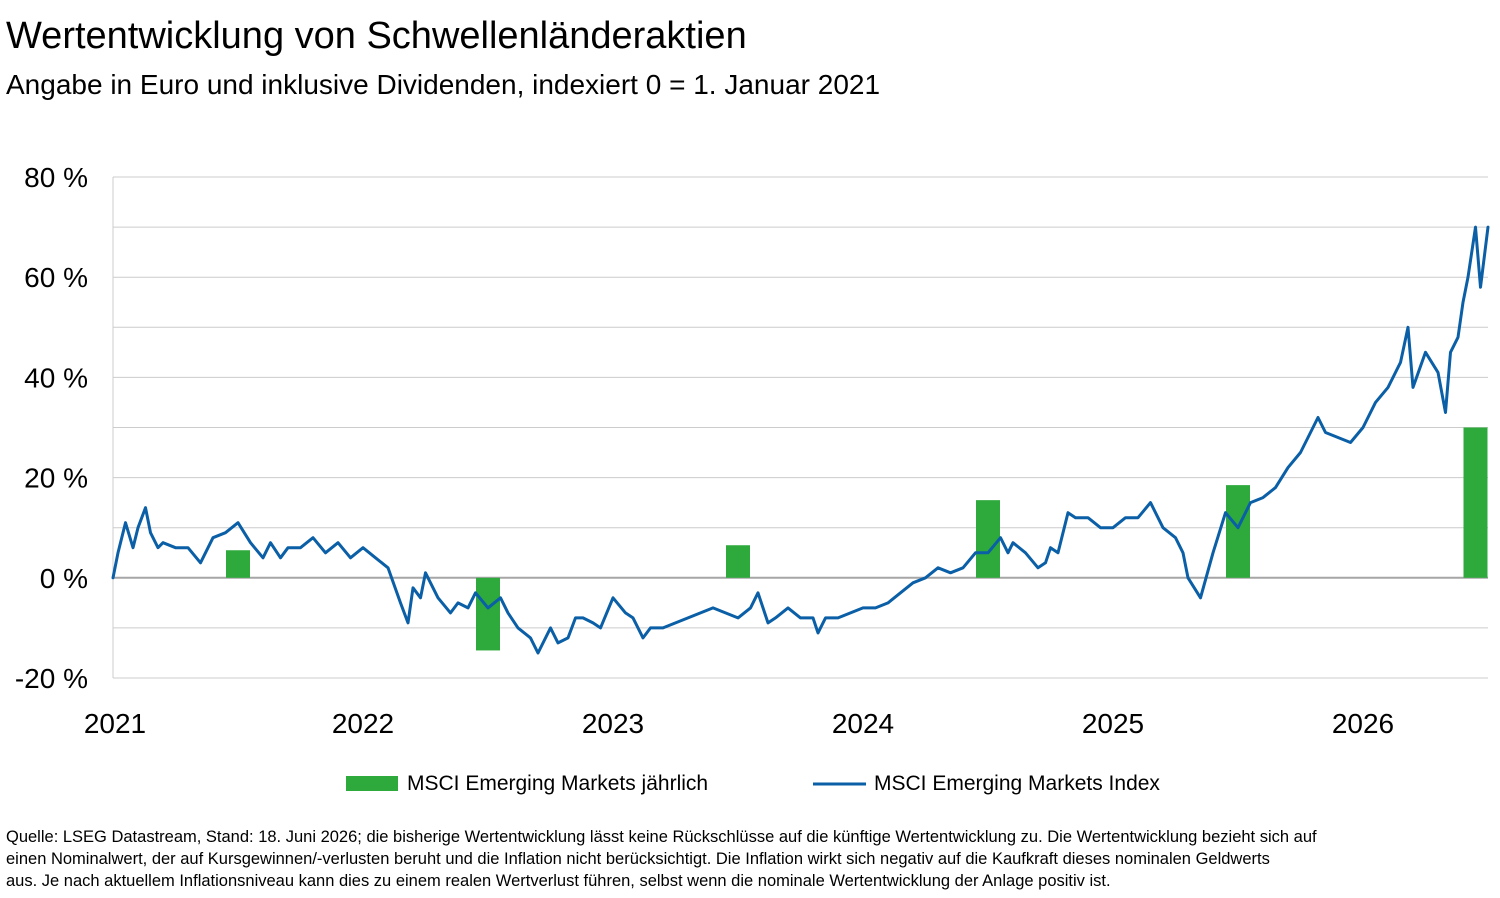  Describe the element at coordinates (56, 478) in the screenshot. I see `y-tick-label: 20 %` at that location.